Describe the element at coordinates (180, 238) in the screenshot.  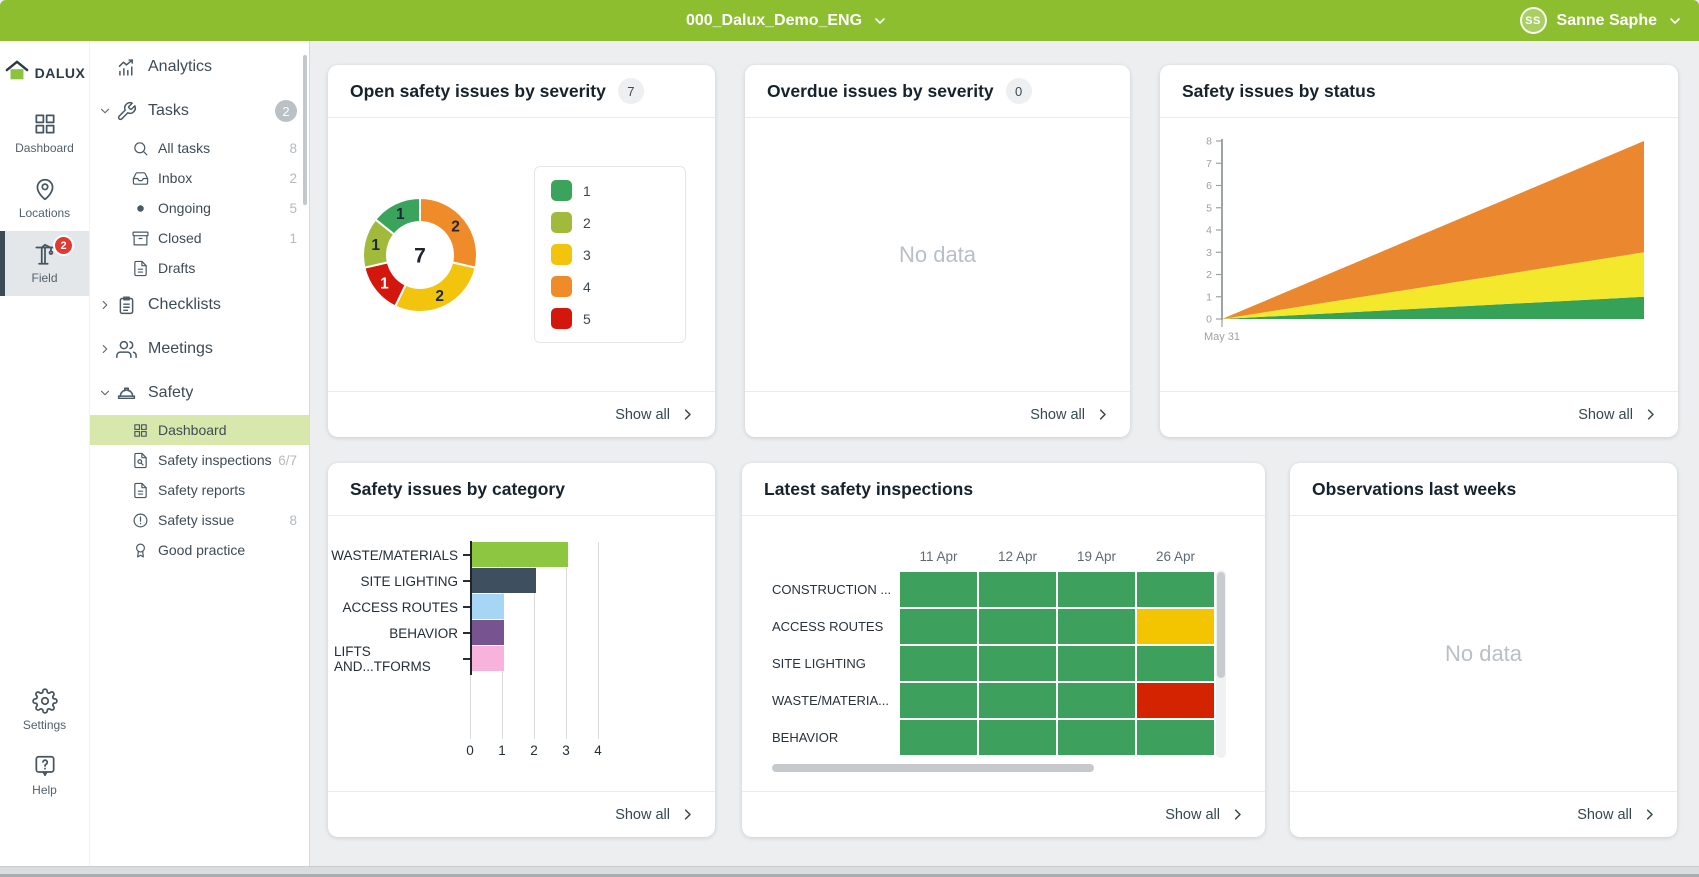
I see `sidebar-item-label: Closed` at that location.